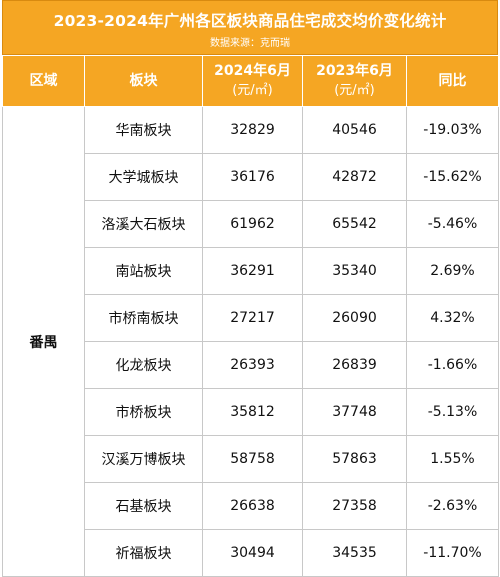 This screenshot has height=577, width=500. What do you see at coordinates (452, 318) in the screenshot?
I see `yoy-cell: 4.32%` at bounding box center [452, 318].